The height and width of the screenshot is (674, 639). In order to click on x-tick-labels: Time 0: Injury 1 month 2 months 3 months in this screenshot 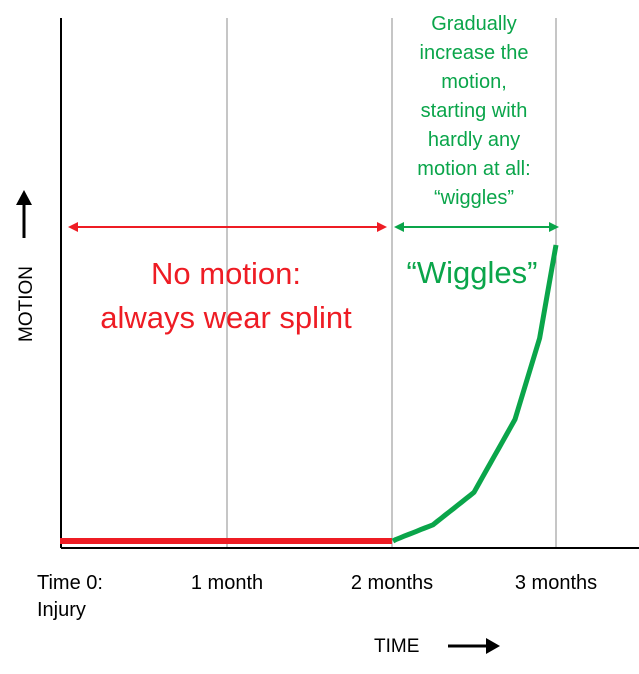, I will do `click(317, 596)`.